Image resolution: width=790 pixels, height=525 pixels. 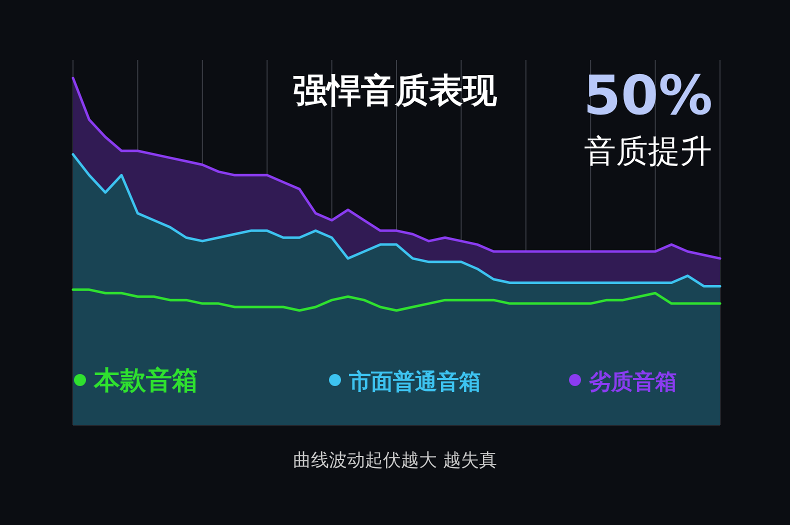 What do you see at coordinates (632, 382) in the screenshot?
I see `legend-label: 劣质音箱` at bounding box center [632, 382].